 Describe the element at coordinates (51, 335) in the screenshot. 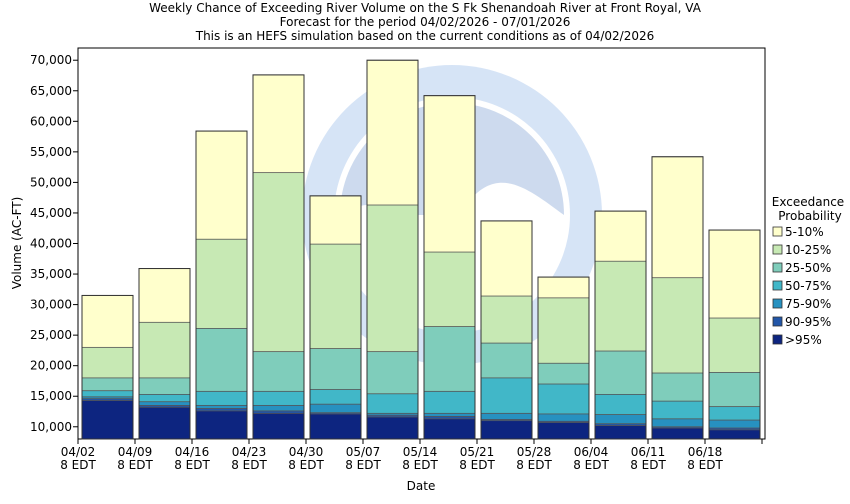

I see `y-tick-label: 25,000` at that location.